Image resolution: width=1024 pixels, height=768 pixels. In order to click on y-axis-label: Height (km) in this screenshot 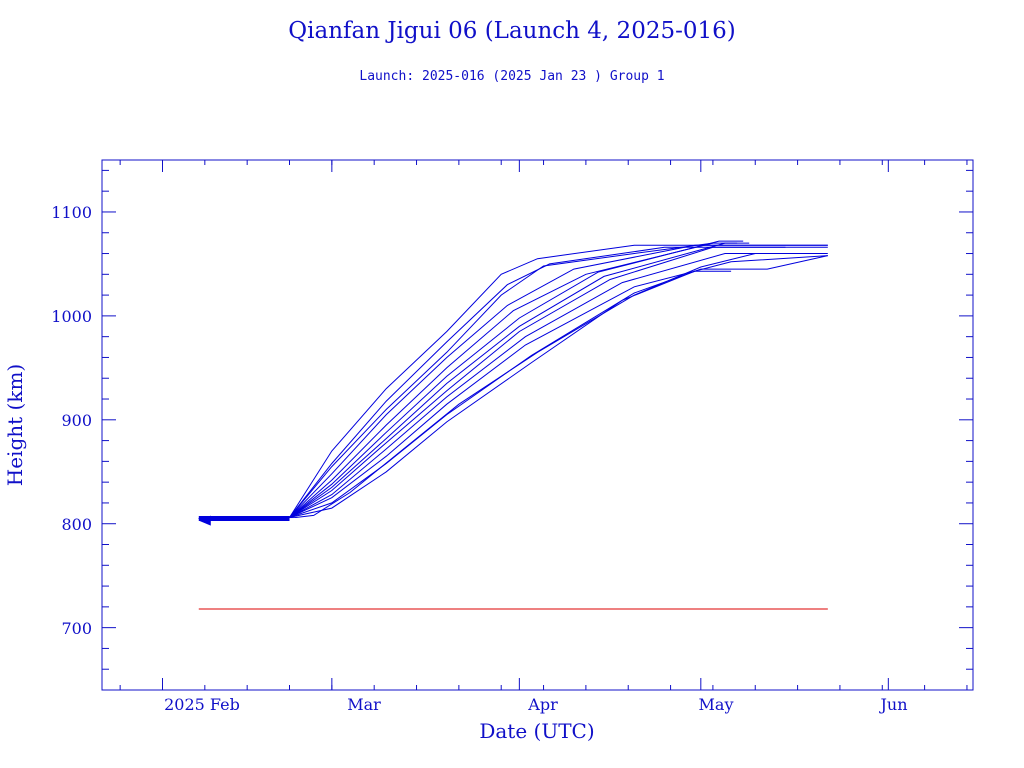, I will do `click(15, 425)`.